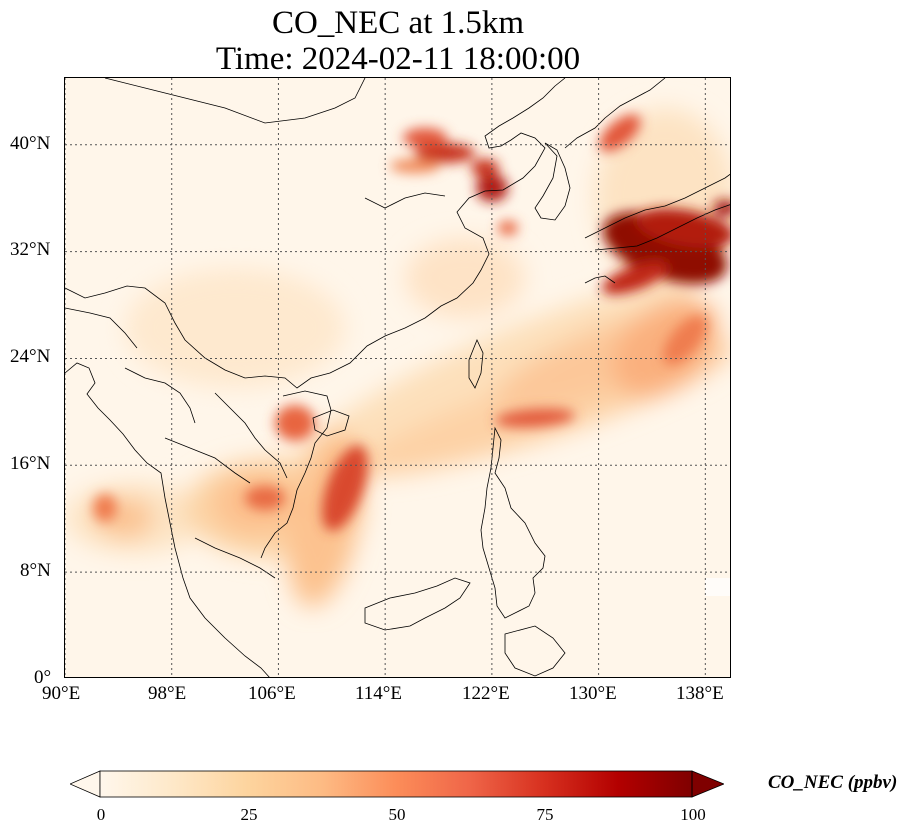  I want to click on y-tick-label: 8°N, so click(35, 570).